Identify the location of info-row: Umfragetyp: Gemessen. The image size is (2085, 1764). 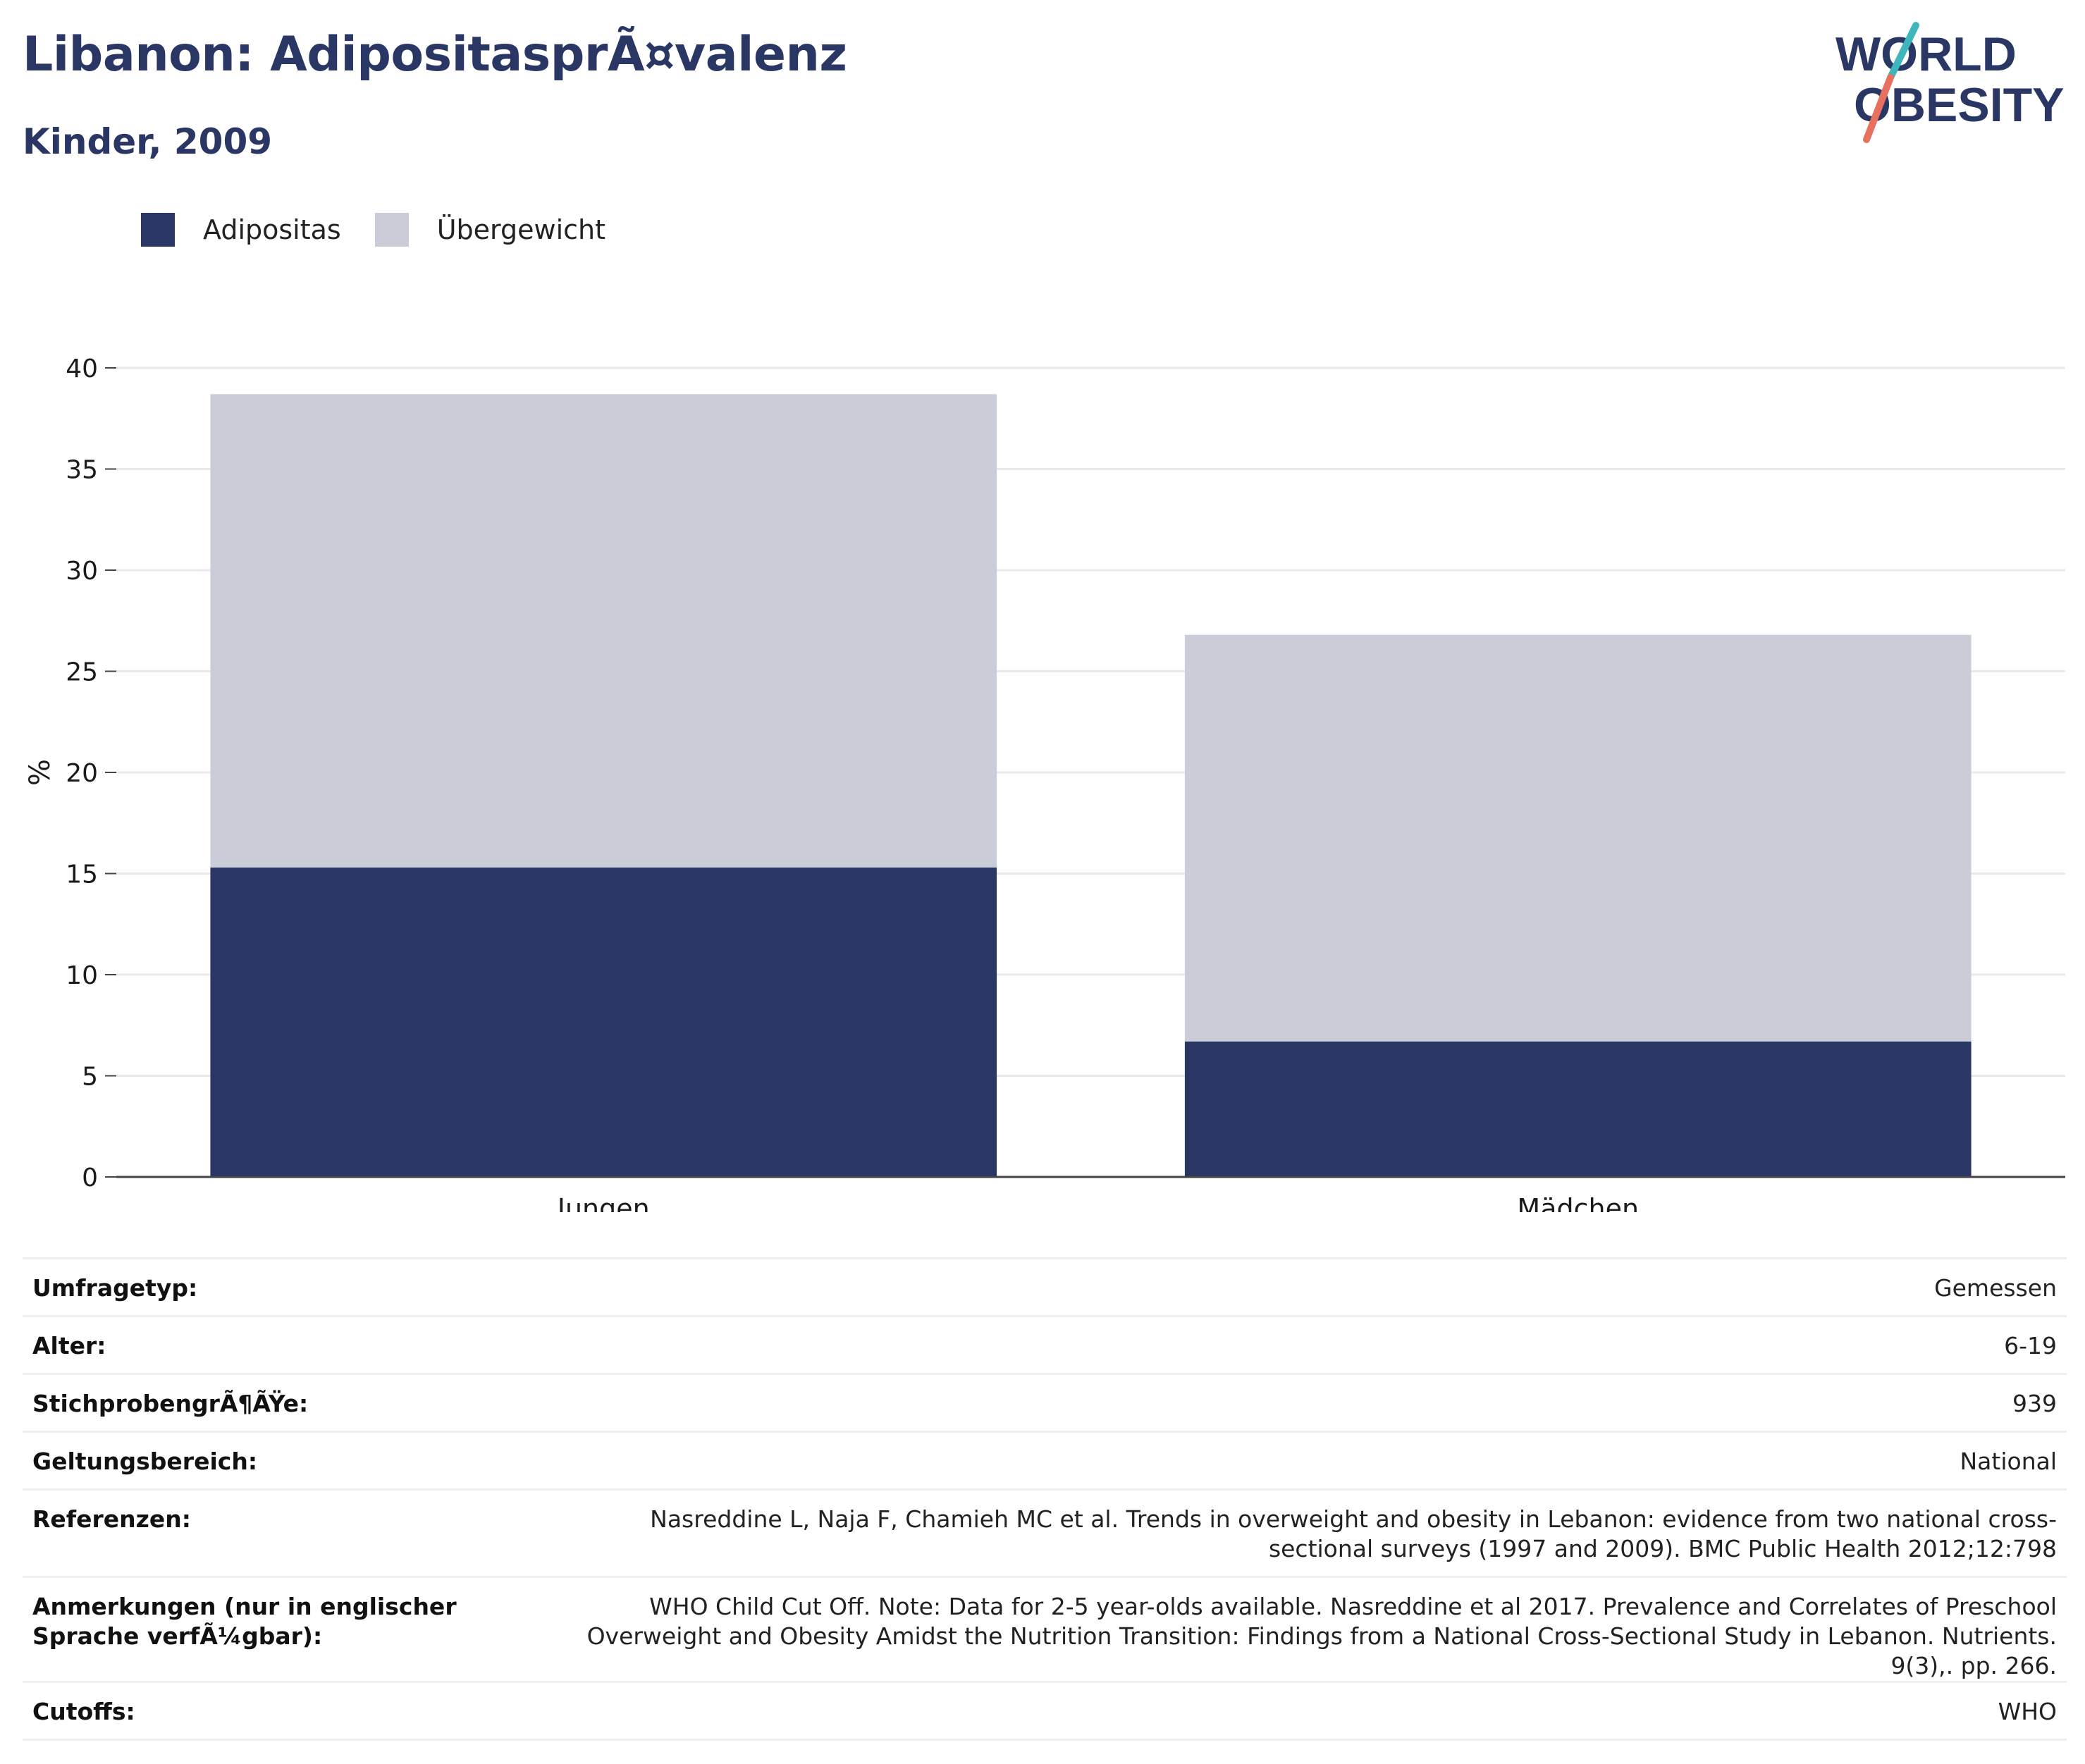
(1045, 1286).